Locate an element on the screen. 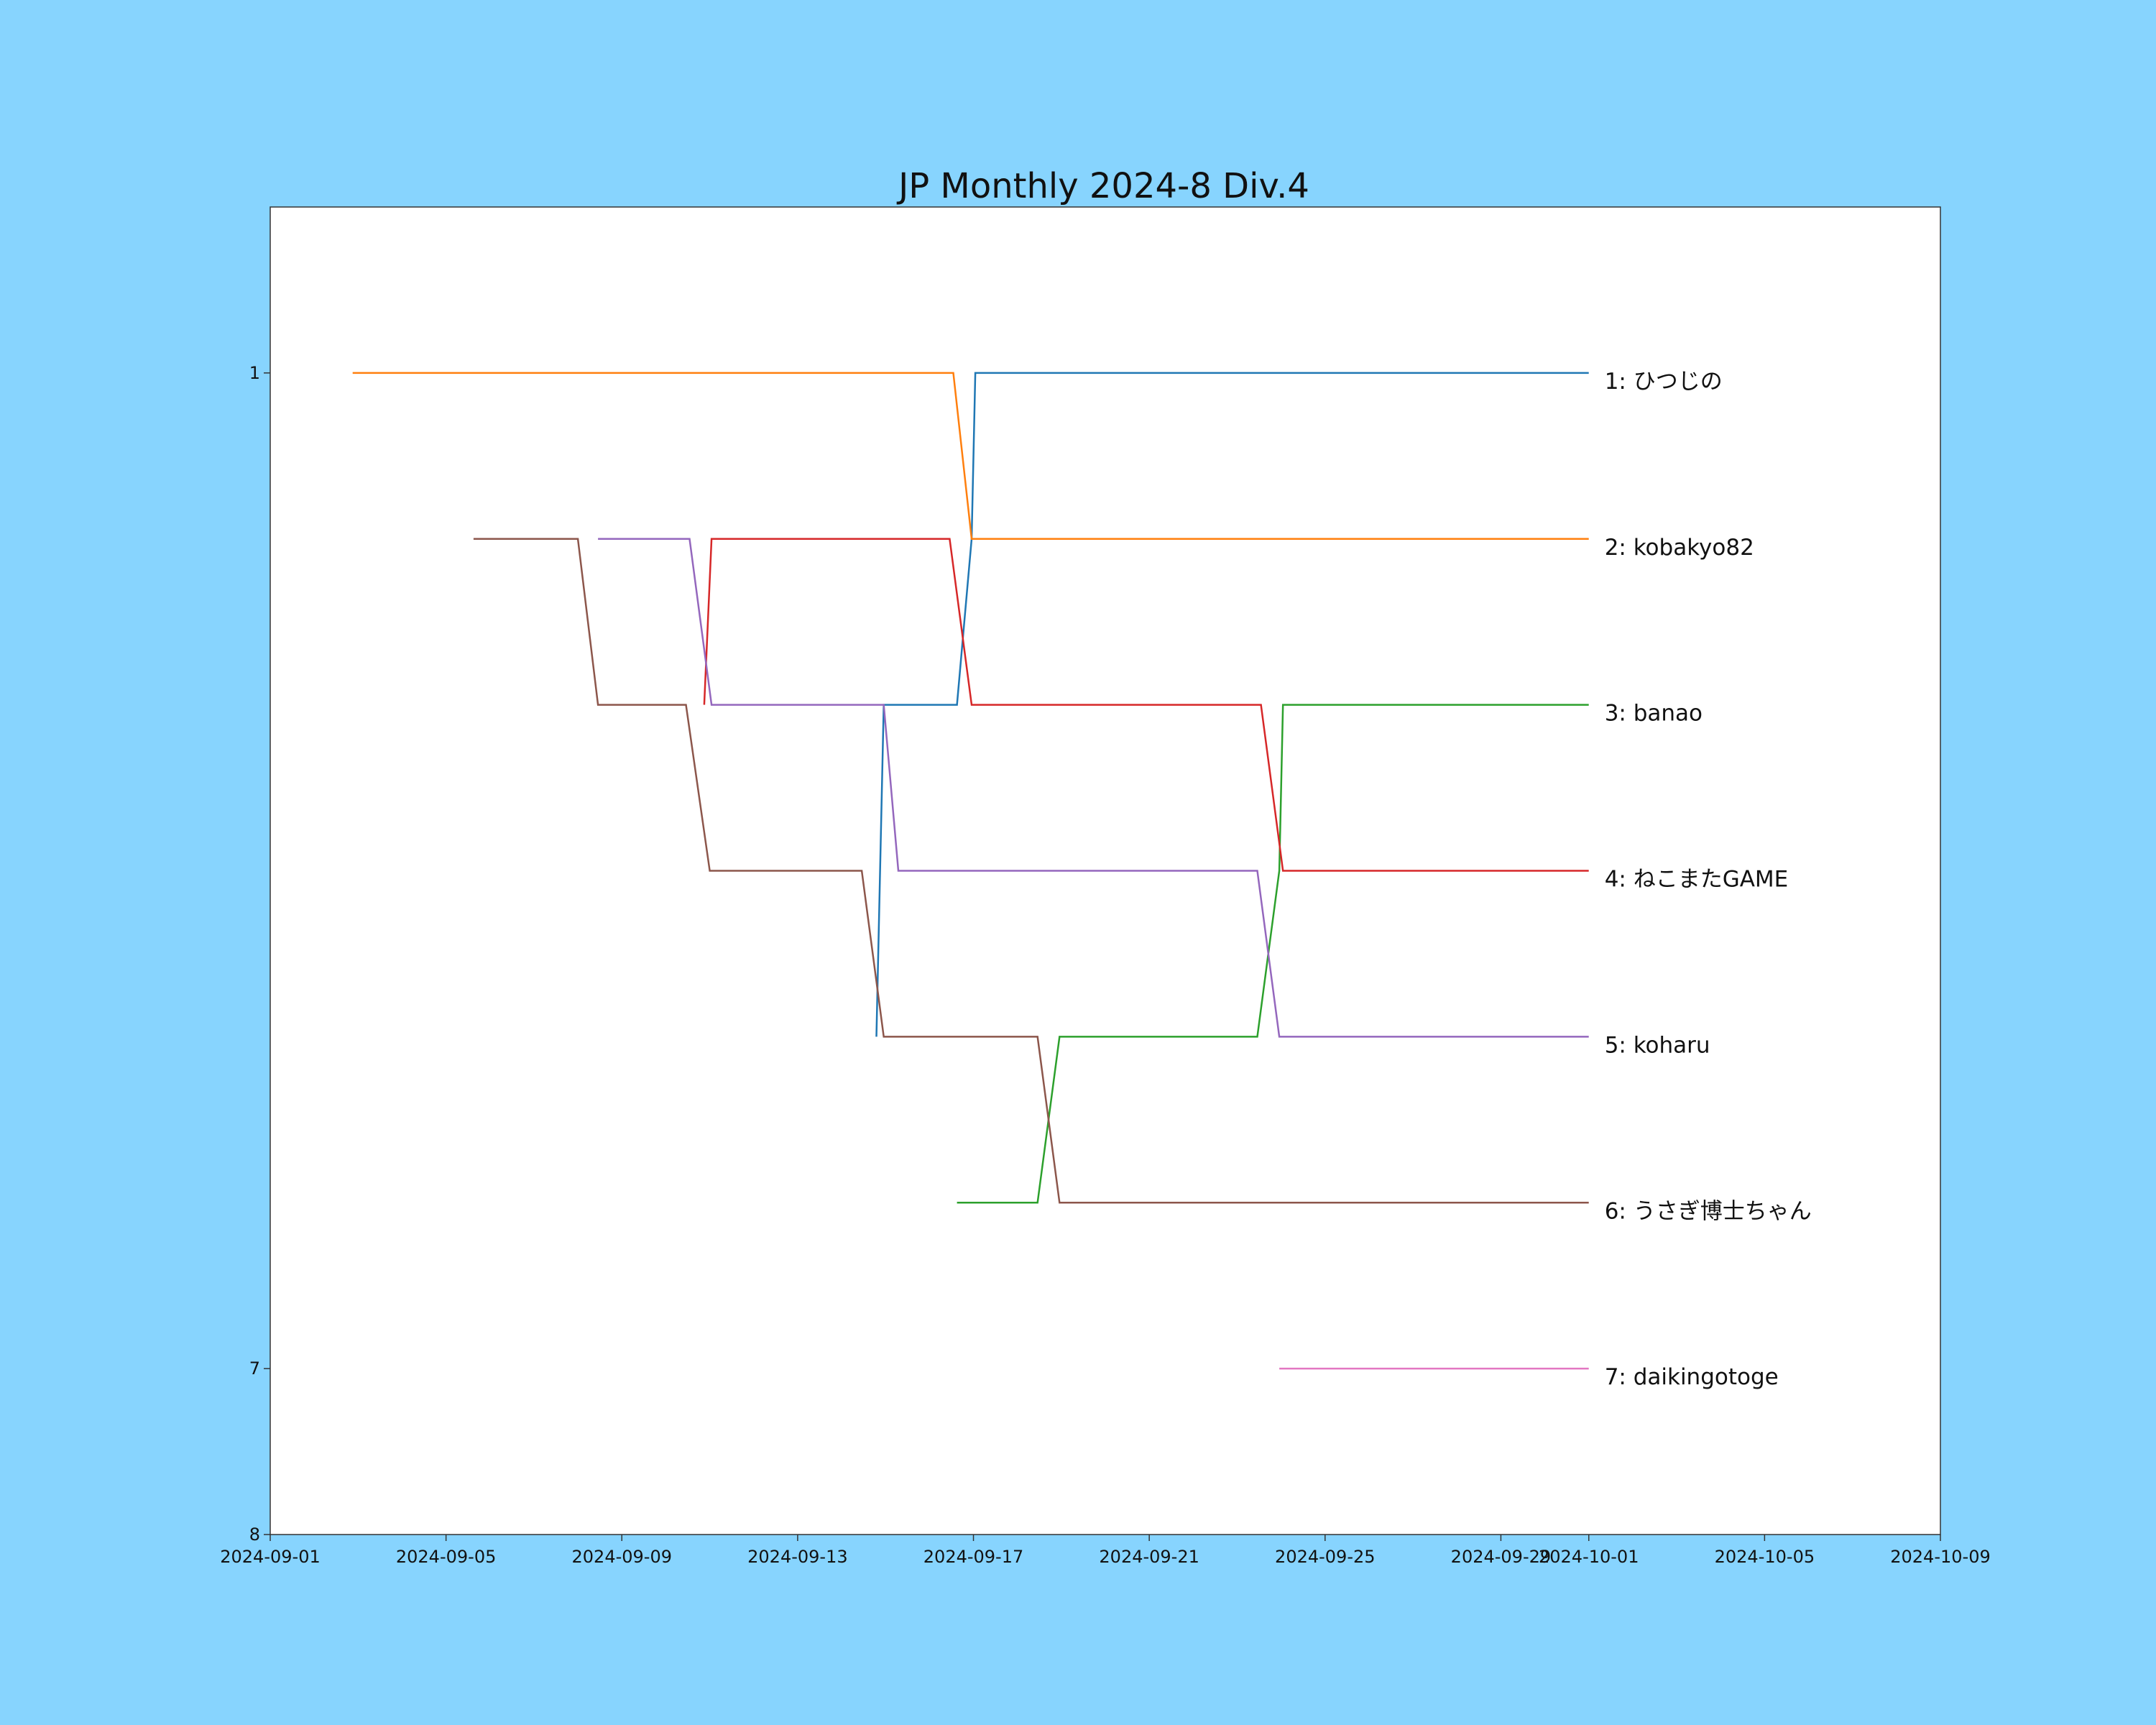 The image size is (2156, 1725). x-tick-label-2024-09-01: 2024-09-01 is located at coordinates (270, 1557).